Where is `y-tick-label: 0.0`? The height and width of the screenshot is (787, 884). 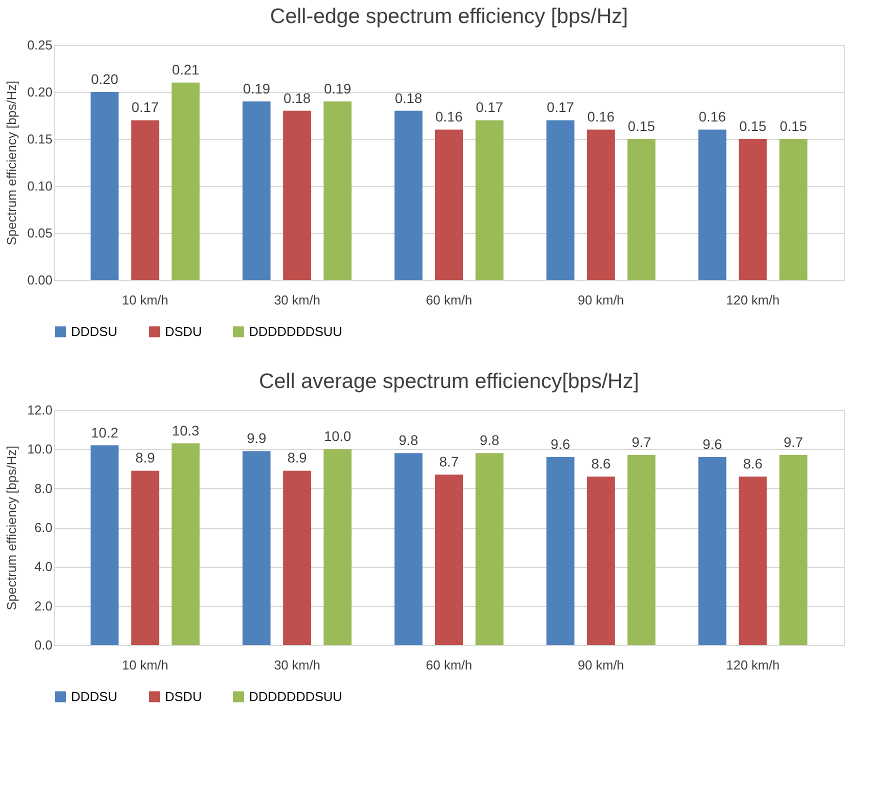
y-tick-label: 0.0 is located at coordinates (43, 645).